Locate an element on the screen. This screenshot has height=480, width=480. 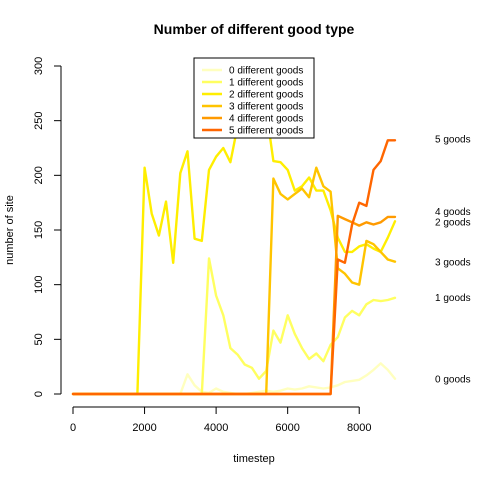
legend-entry: 2 different goods is located at coordinates (266, 95).